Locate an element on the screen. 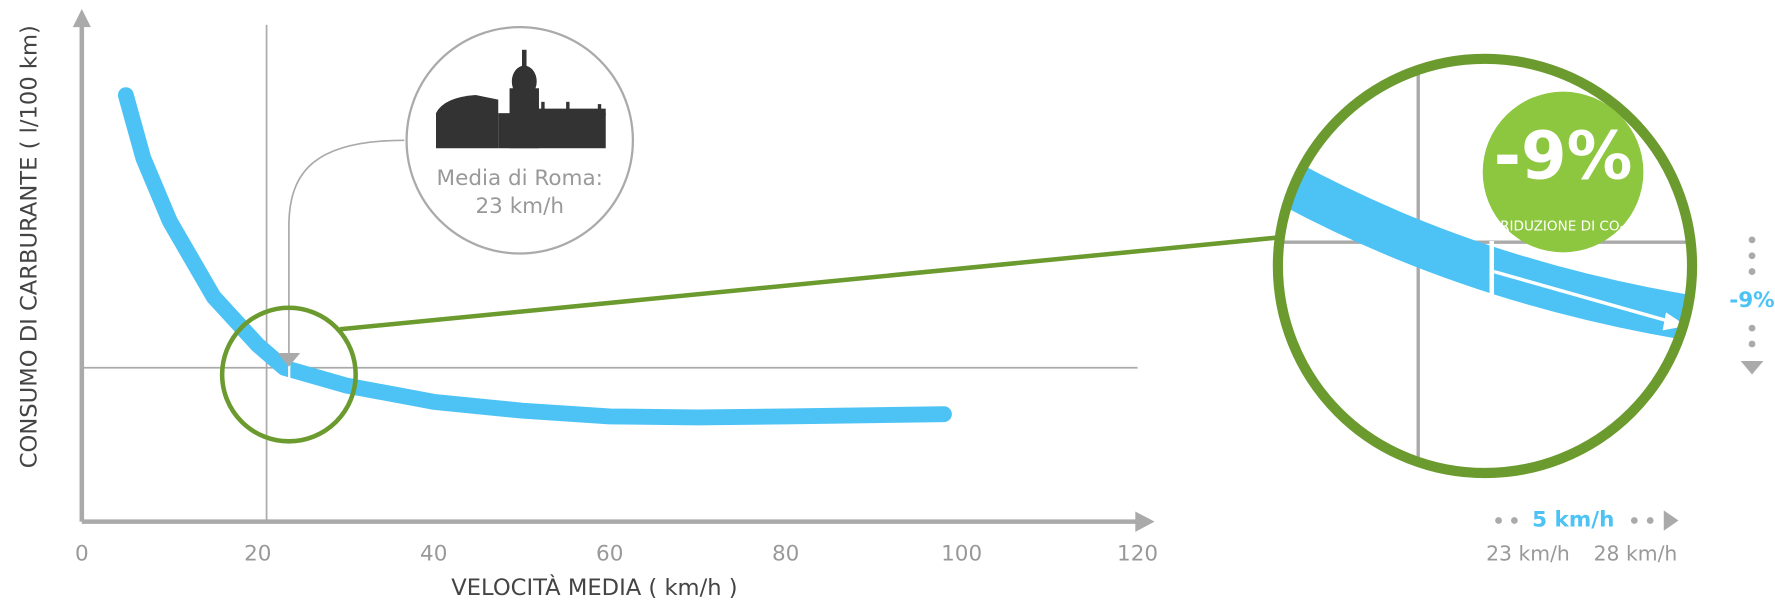 The width and height of the screenshot is (1775, 602). callout-connector is located at coordinates (346, 246).